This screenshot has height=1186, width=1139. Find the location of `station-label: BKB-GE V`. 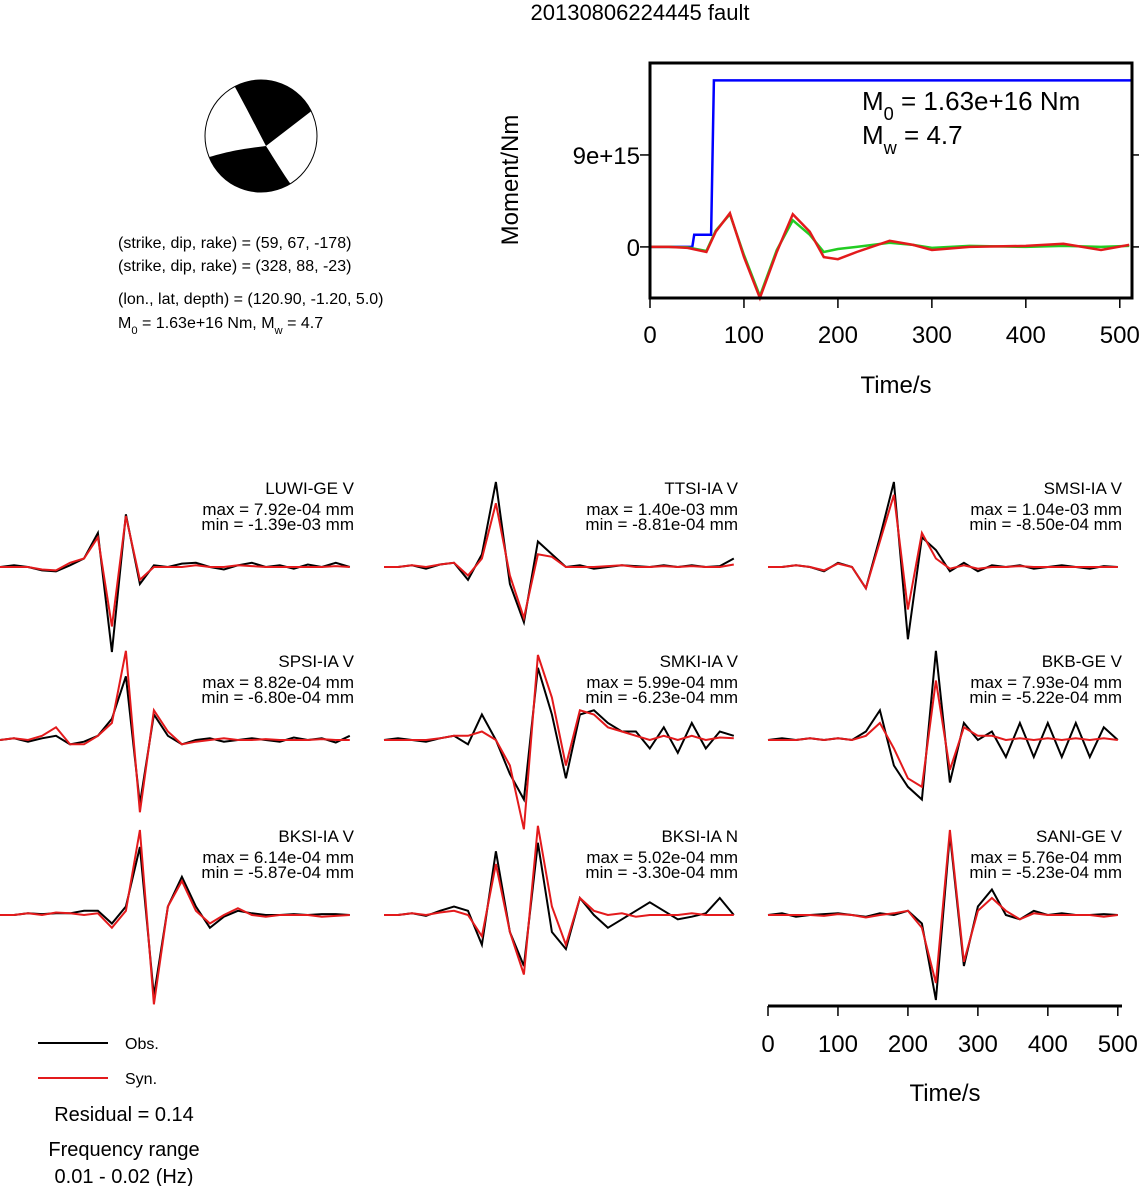

station-label: BKB-GE V is located at coordinates (1082, 661).